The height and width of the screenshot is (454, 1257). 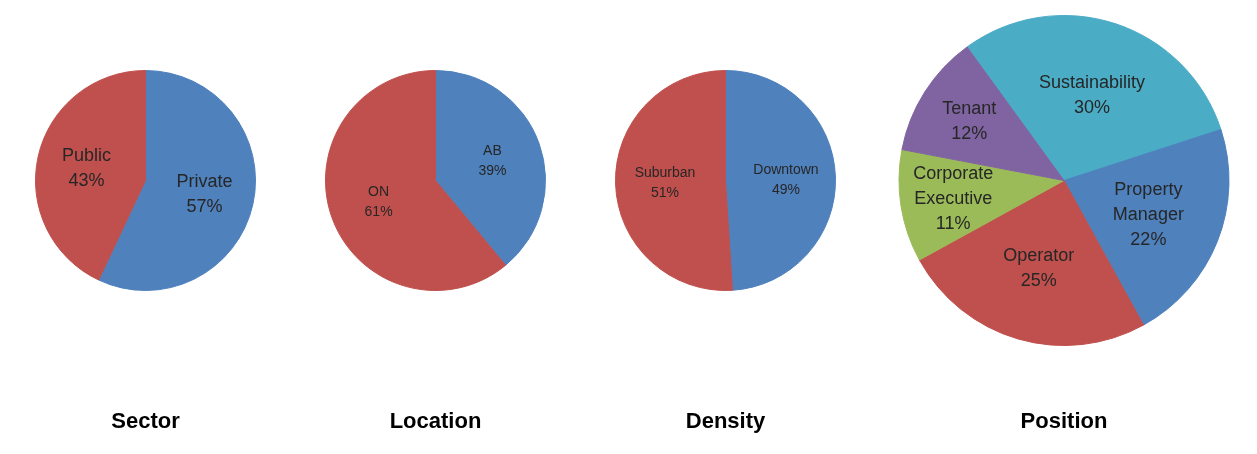 I want to click on text: Location, so click(x=435, y=420).